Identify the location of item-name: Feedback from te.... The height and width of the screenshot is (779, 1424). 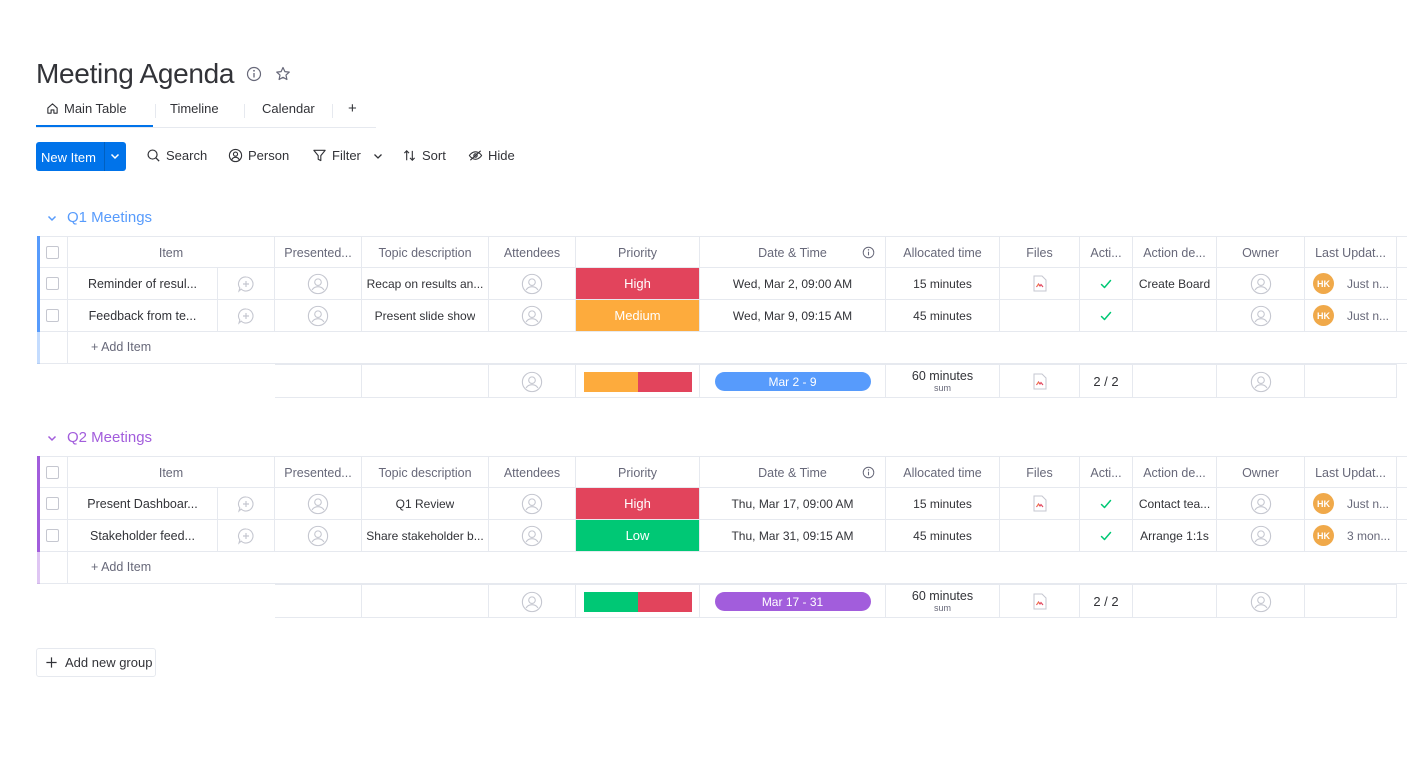
(143, 315).